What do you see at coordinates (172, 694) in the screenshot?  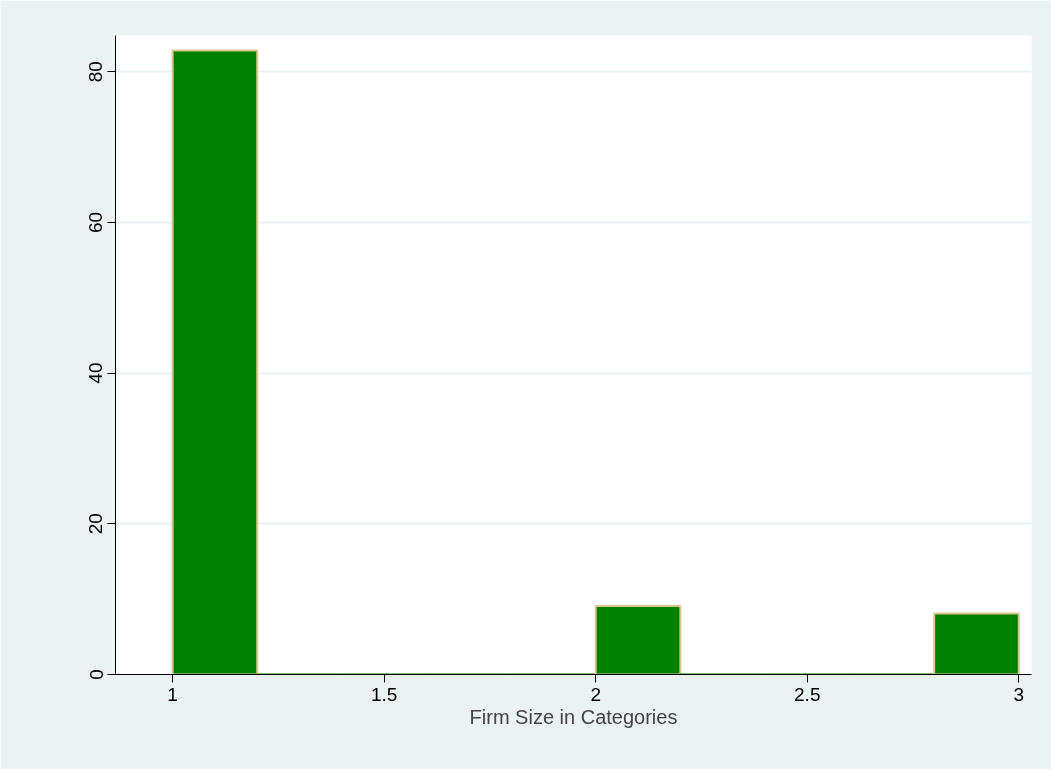 I see `x-tick-label: 1` at bounding box center [172, 694].